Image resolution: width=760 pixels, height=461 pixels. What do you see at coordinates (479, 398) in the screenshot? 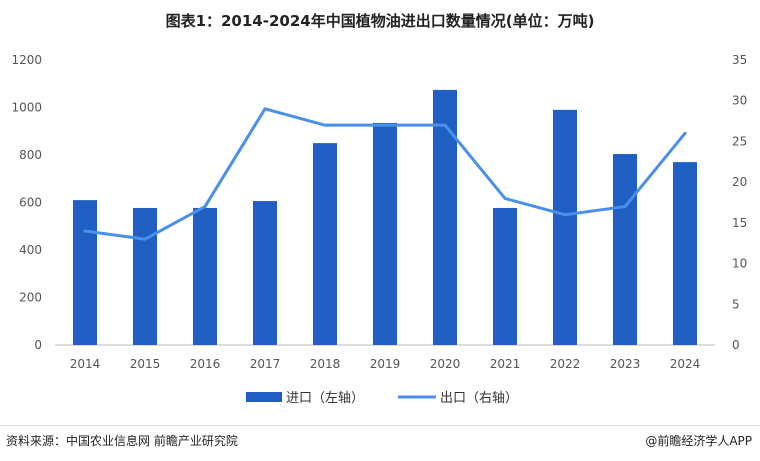
I see `legend-label-export: 出口（右轴）` at bounding box center [479, 398].